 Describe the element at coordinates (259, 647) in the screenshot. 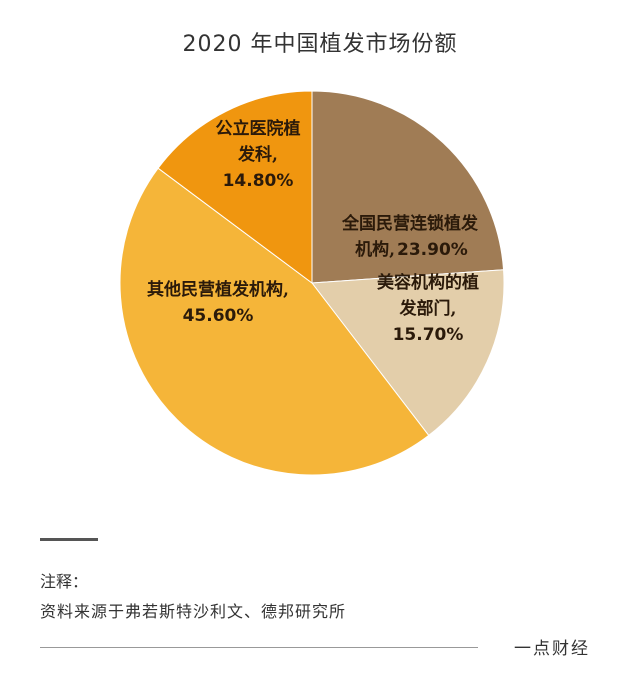

I see `footer-long-divider` at that location.